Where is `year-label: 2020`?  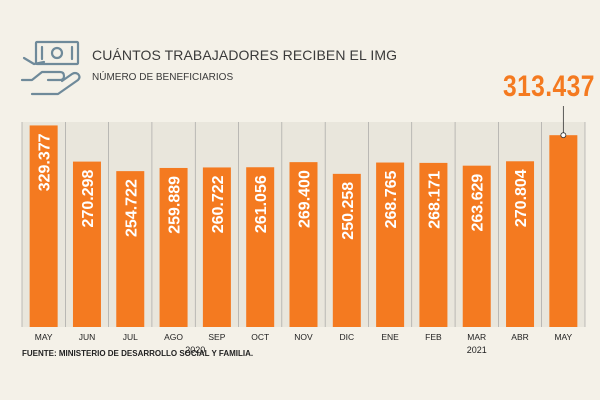
year-label: 2020 is located at coordinates (195, 350).